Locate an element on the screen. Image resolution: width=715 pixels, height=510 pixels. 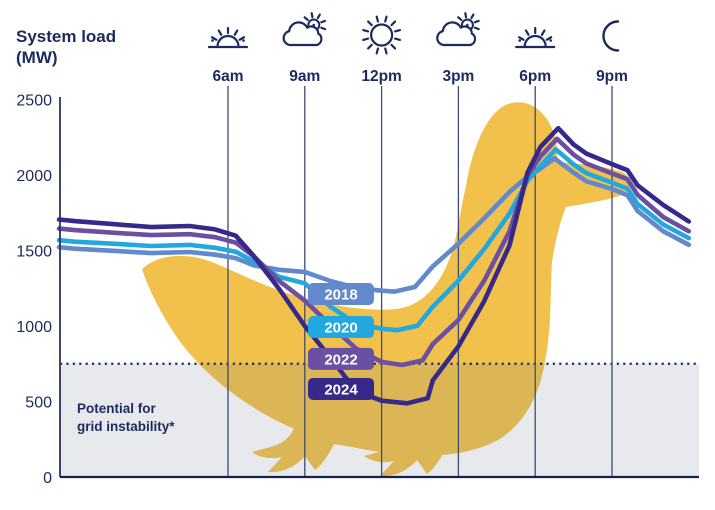
year-label-text-2022: 2022 is located at coordinates (340, 359).